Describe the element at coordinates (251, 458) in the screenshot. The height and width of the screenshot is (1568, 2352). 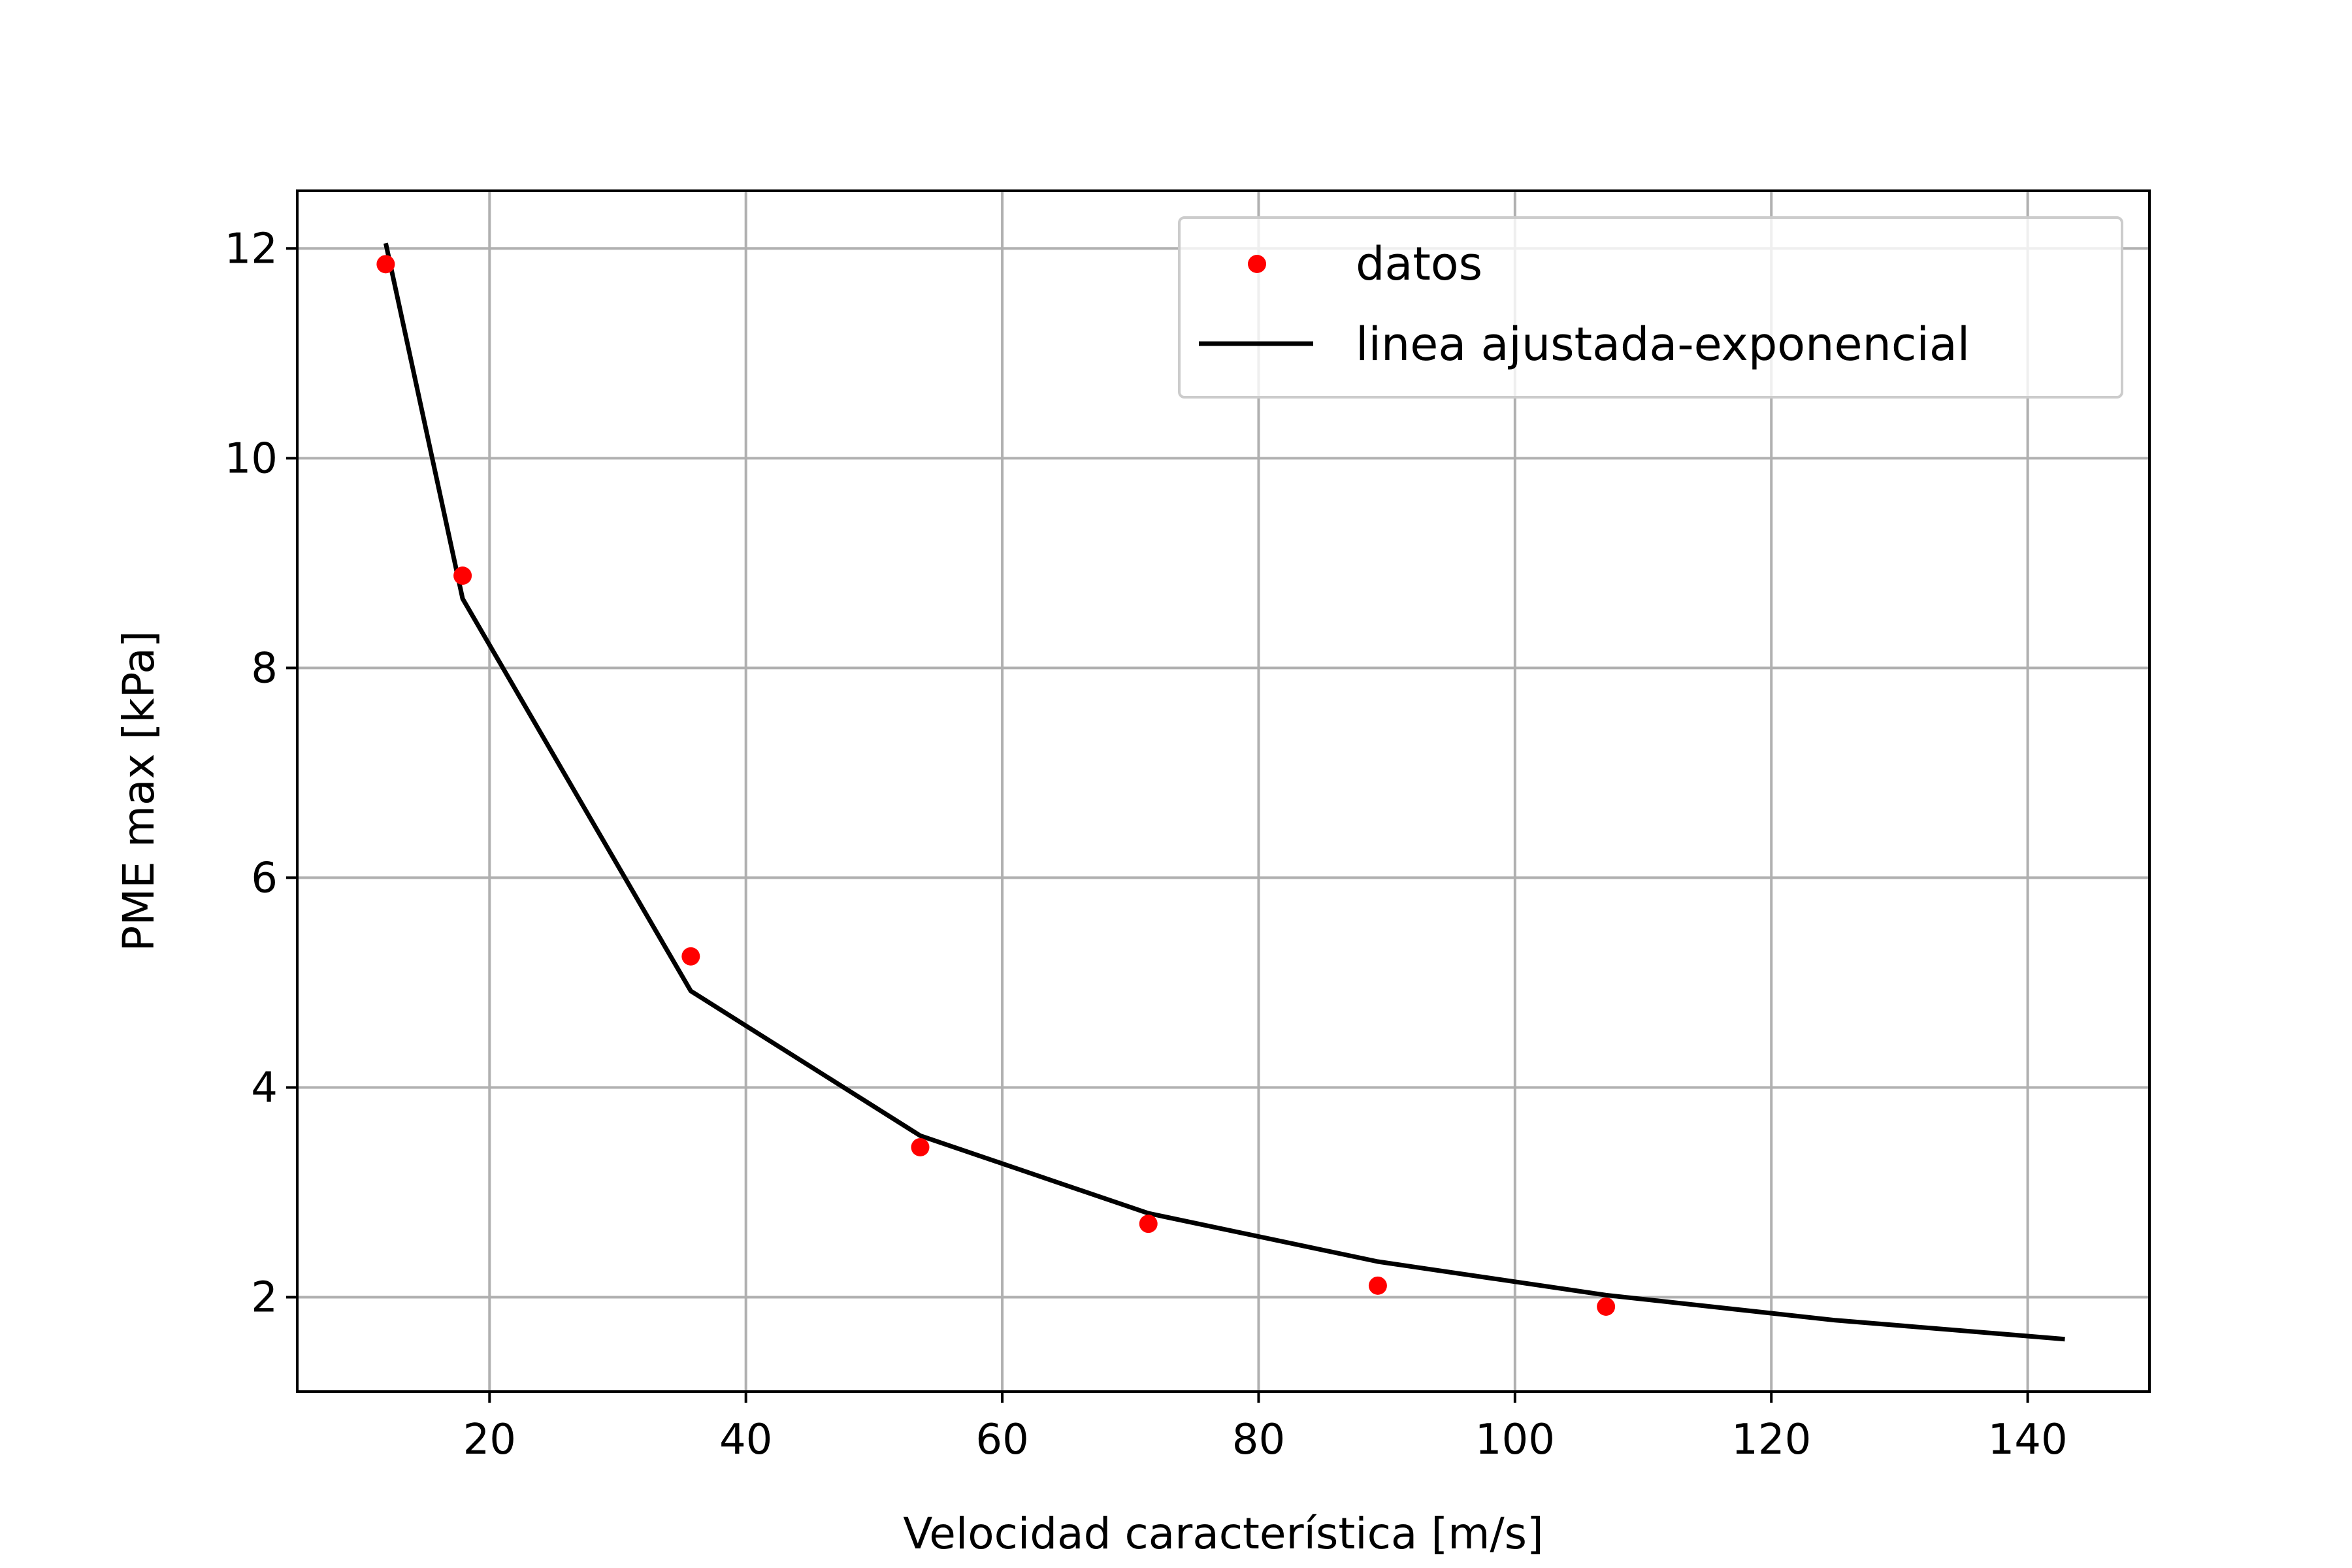
I see `y-tick-label-10: 10` at that location.